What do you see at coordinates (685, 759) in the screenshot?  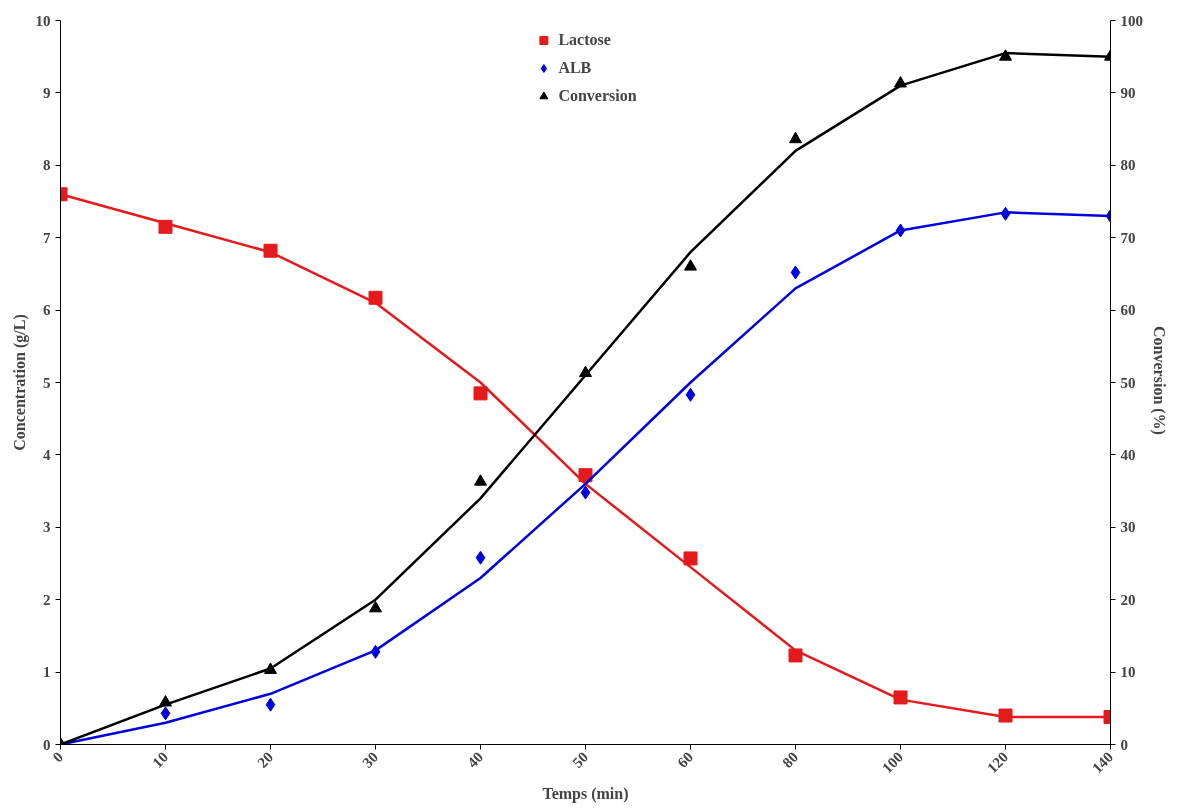 I see `x-tick-label: 60` at bounding box center [685, 759].